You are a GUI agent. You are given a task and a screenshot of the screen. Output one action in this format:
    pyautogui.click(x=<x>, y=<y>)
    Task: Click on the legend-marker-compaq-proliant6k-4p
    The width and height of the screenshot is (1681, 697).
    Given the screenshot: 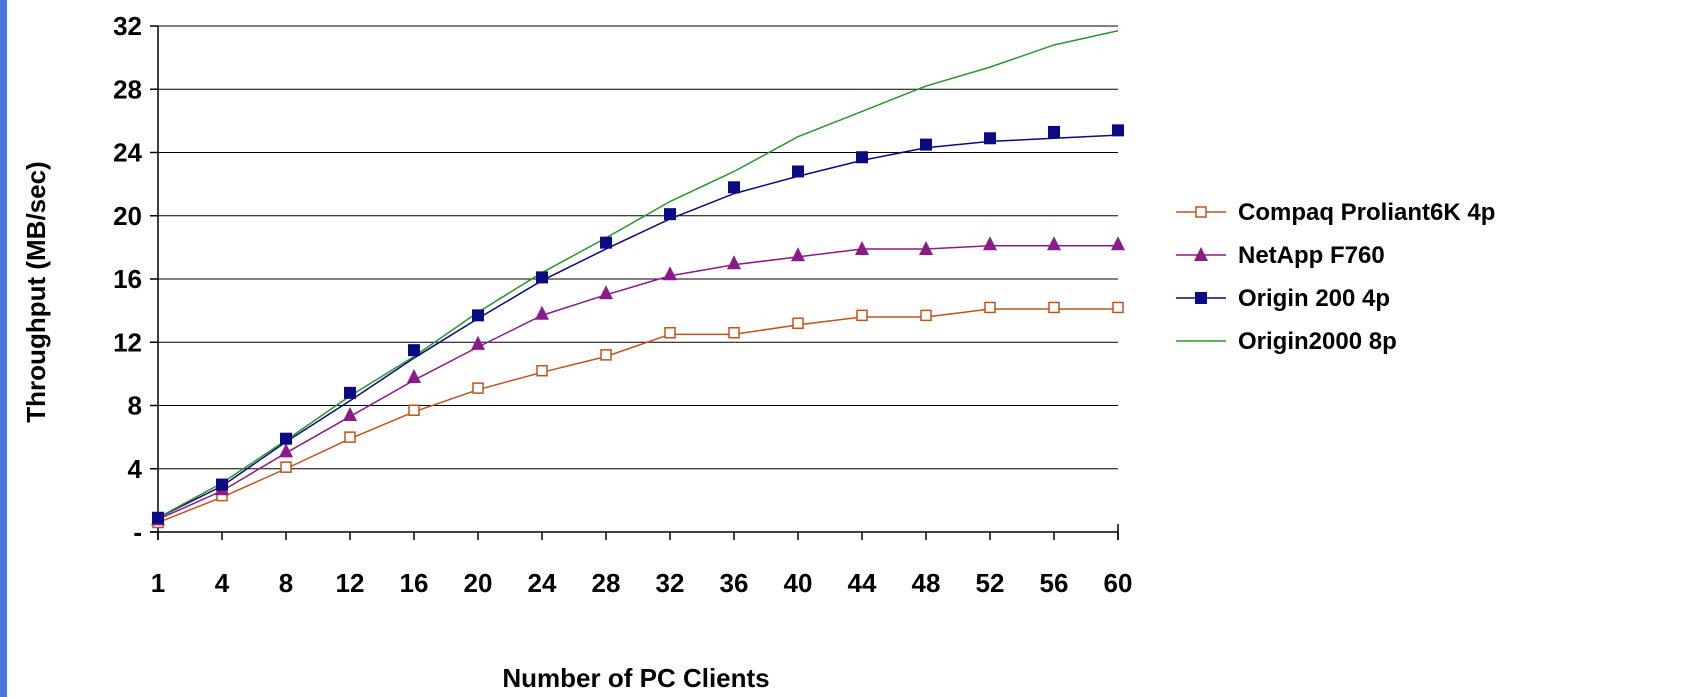 What is the action you would take?
    pyautogui.click(x=1201, y=212)
    